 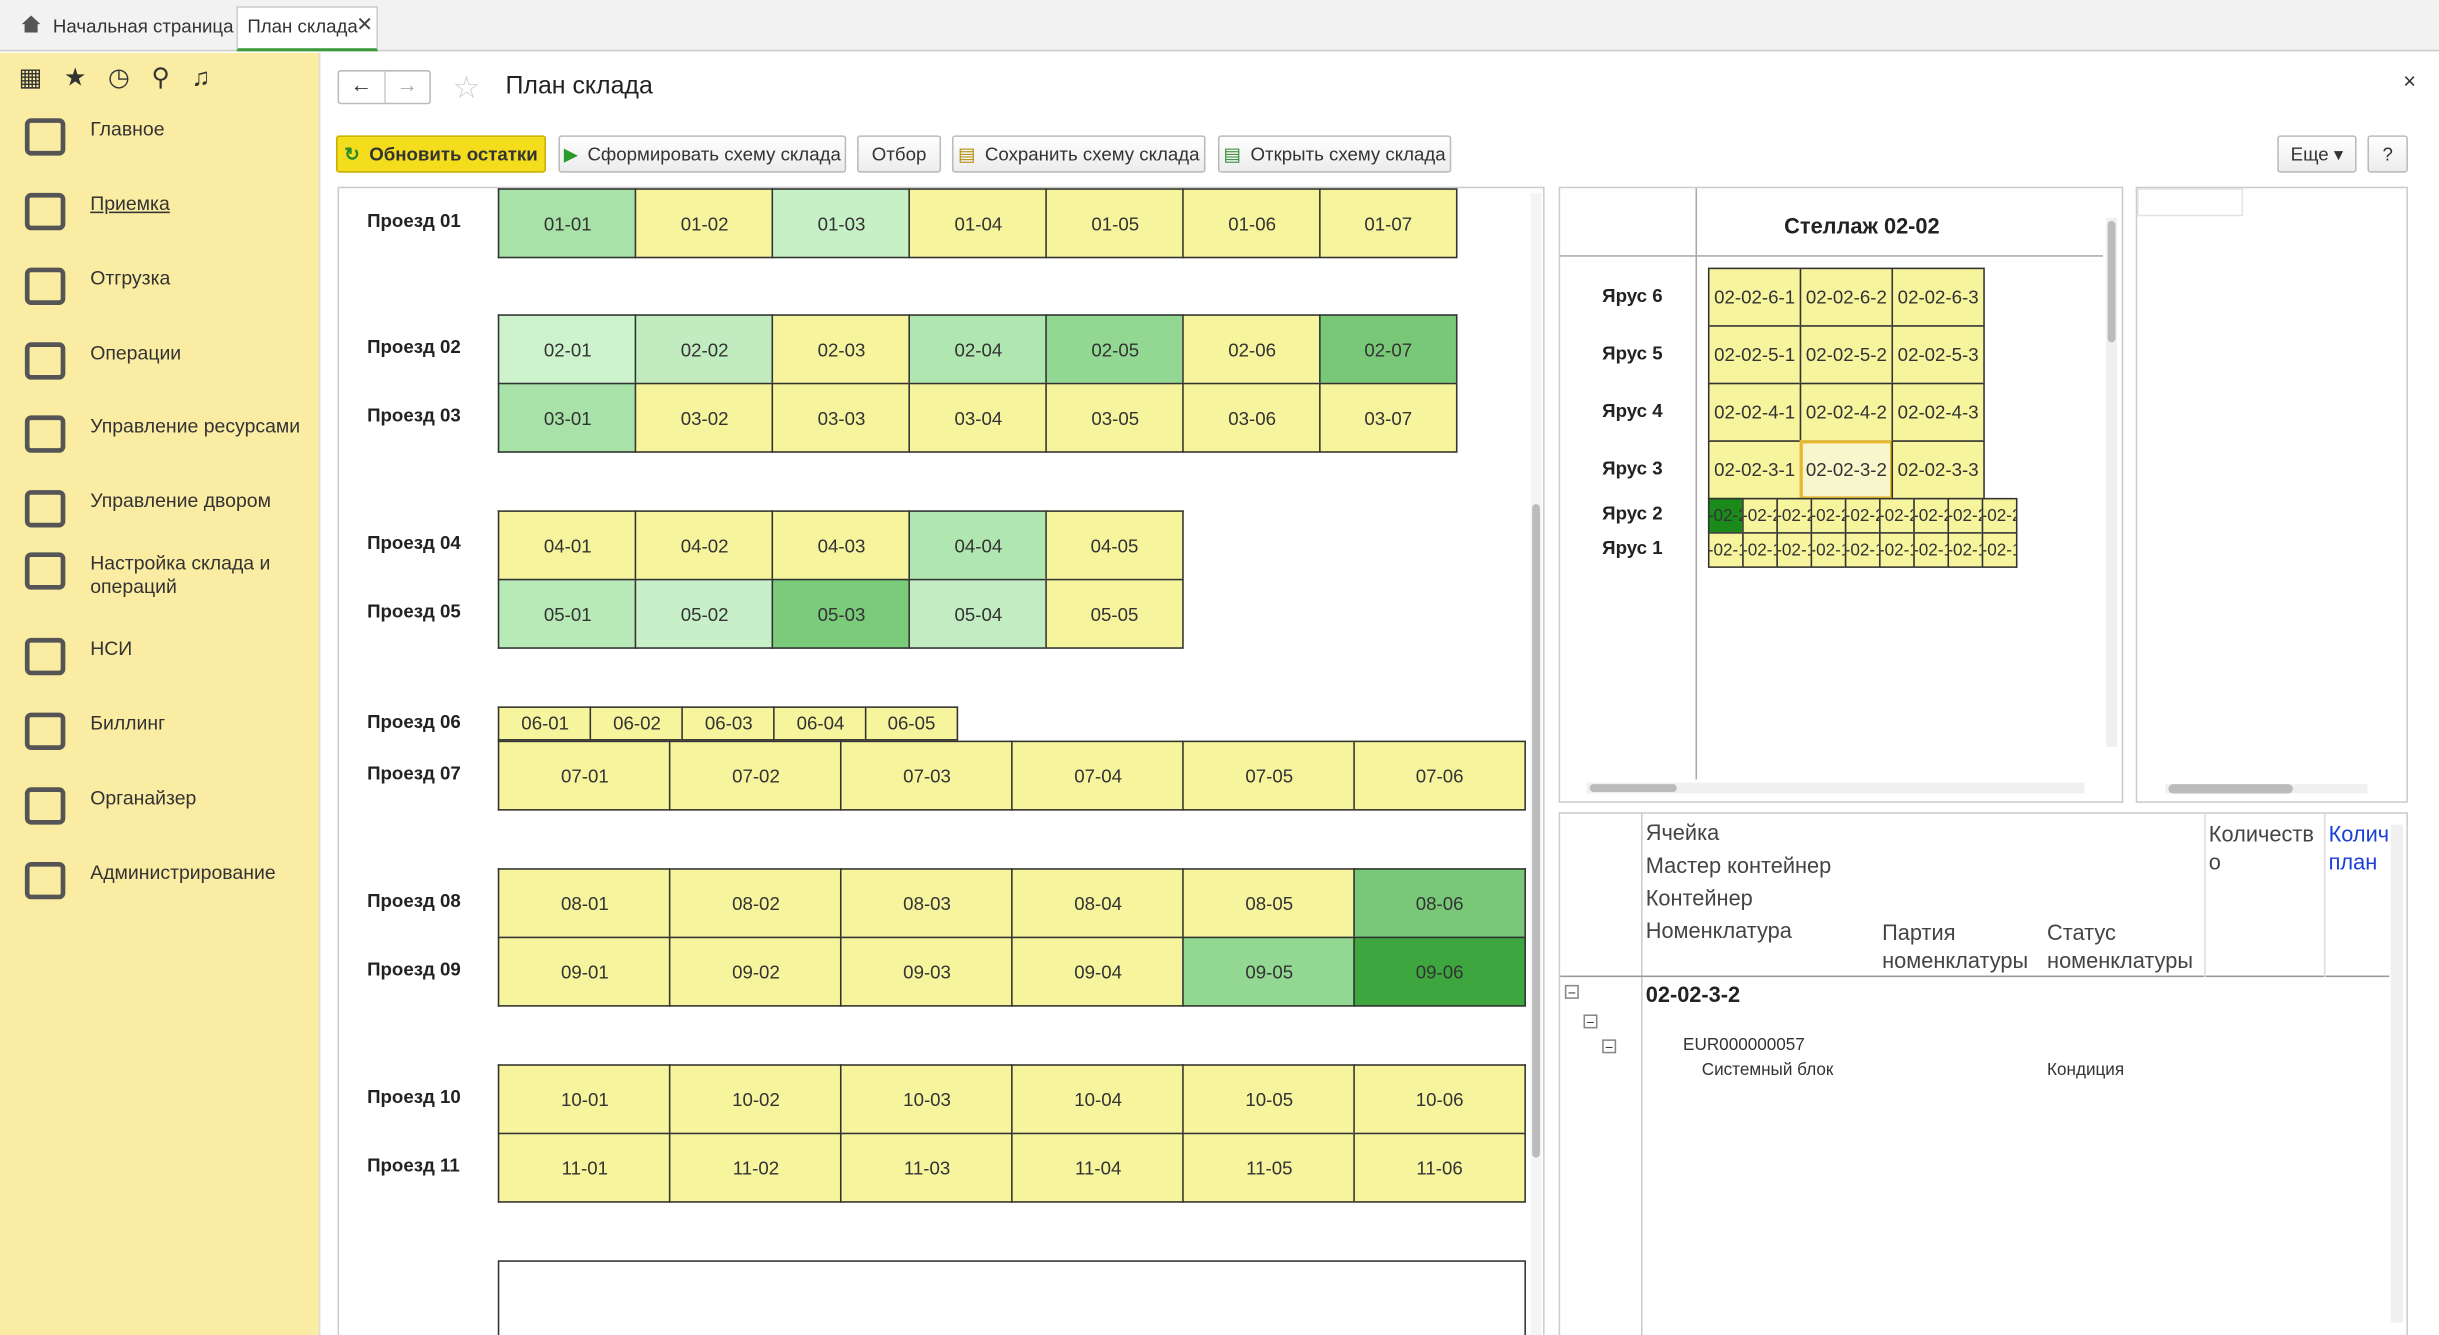 I want to click on storage-cell: 06-04, so click(x=819, y=723).